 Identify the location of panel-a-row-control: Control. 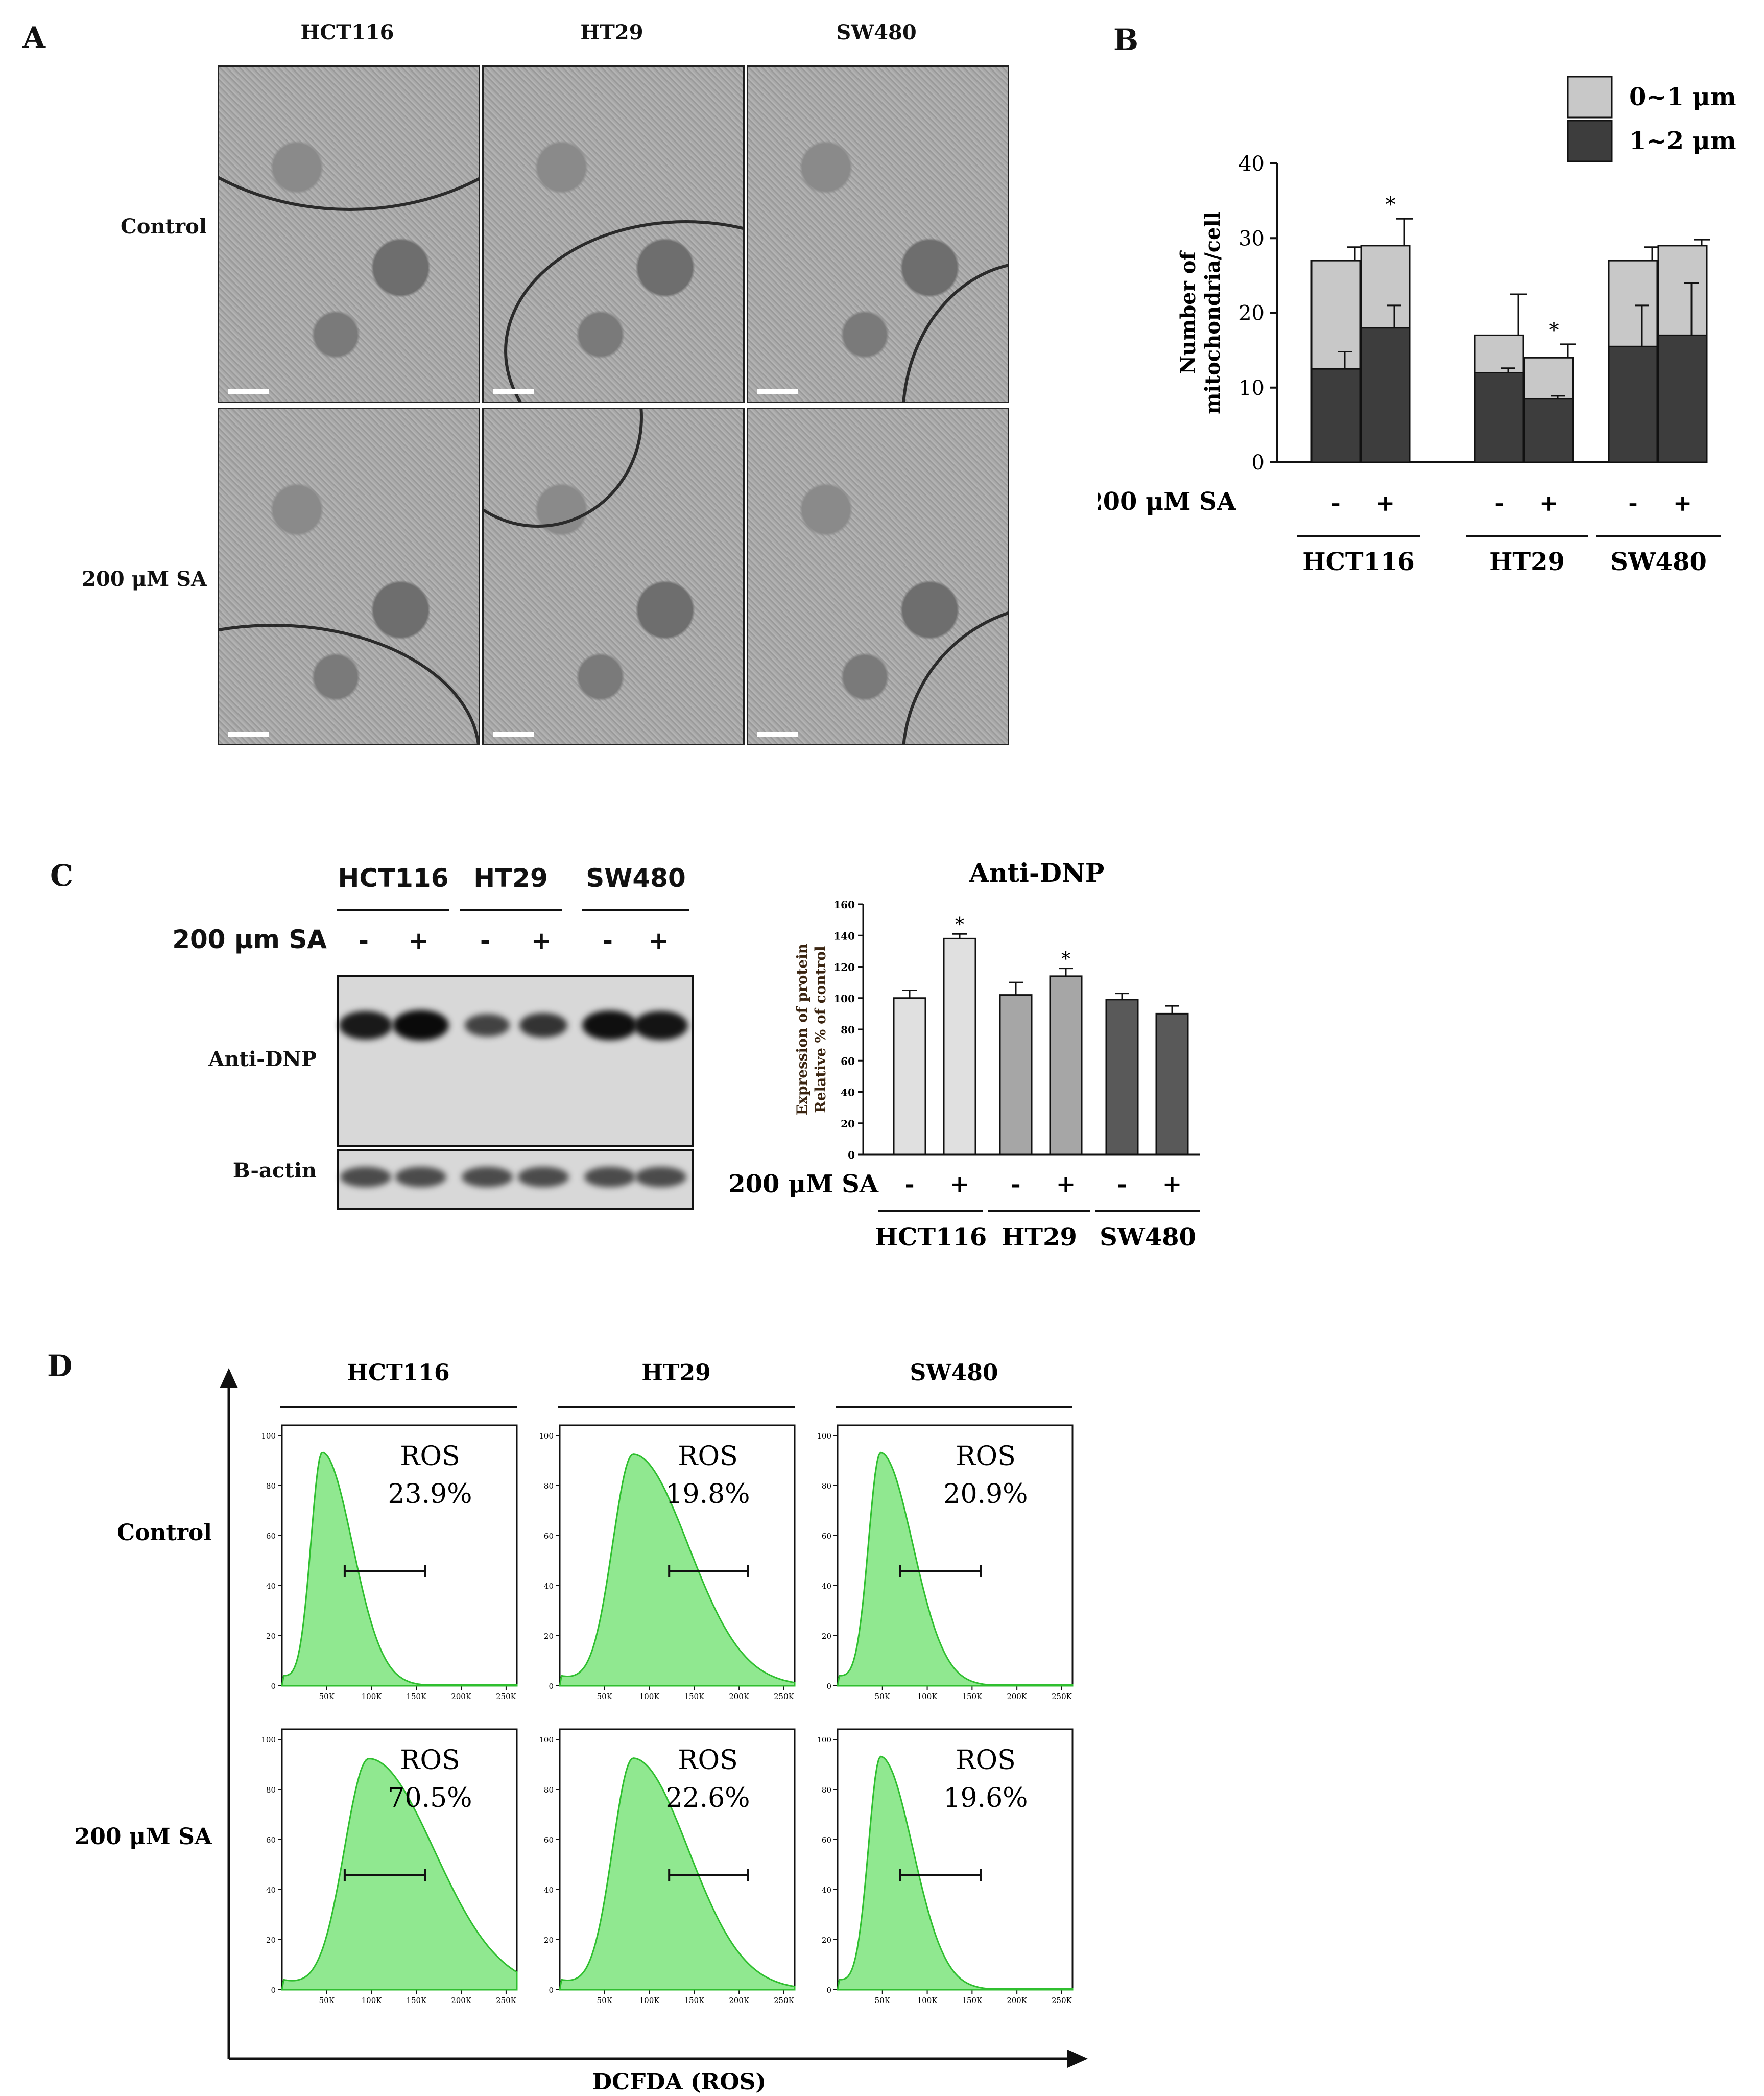
(163, 227).